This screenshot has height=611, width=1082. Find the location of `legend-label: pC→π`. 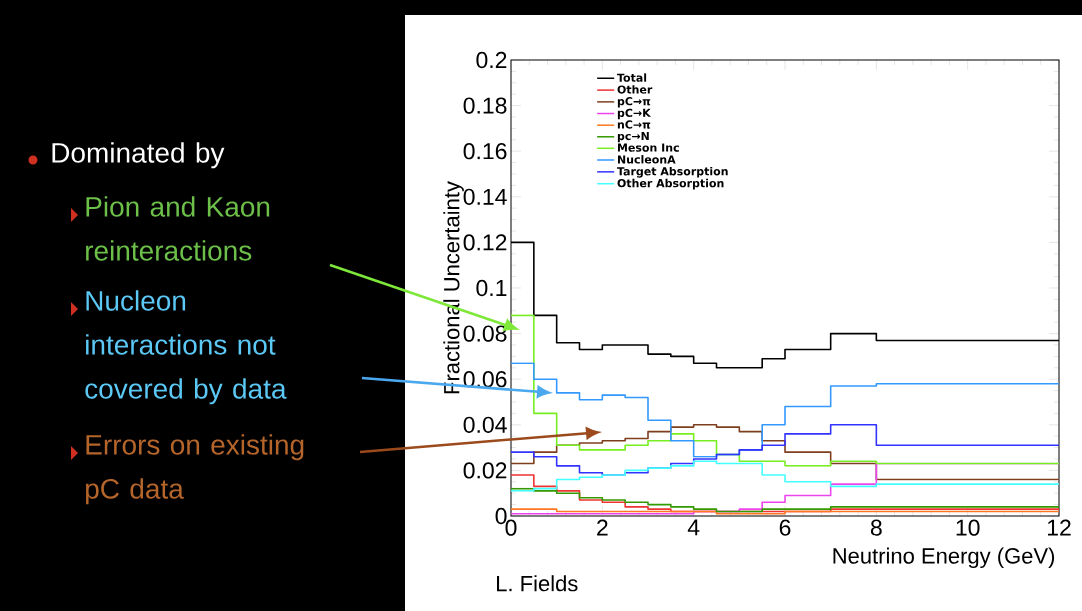

legend-label: pC→π is located at coordinates (634, 102).